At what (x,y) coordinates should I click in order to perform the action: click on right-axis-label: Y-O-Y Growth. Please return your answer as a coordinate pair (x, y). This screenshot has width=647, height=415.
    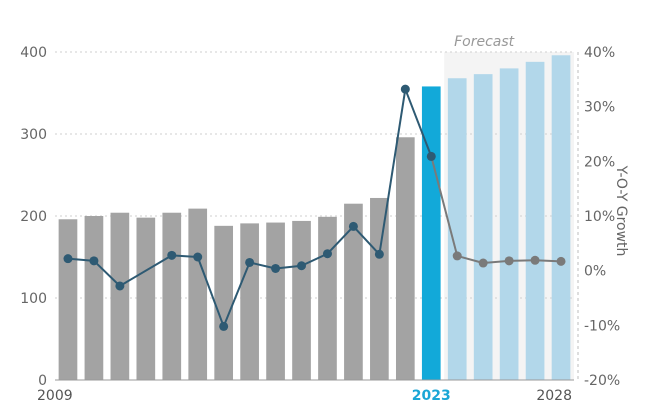
    Looking at the image, I should click on (621, 211).